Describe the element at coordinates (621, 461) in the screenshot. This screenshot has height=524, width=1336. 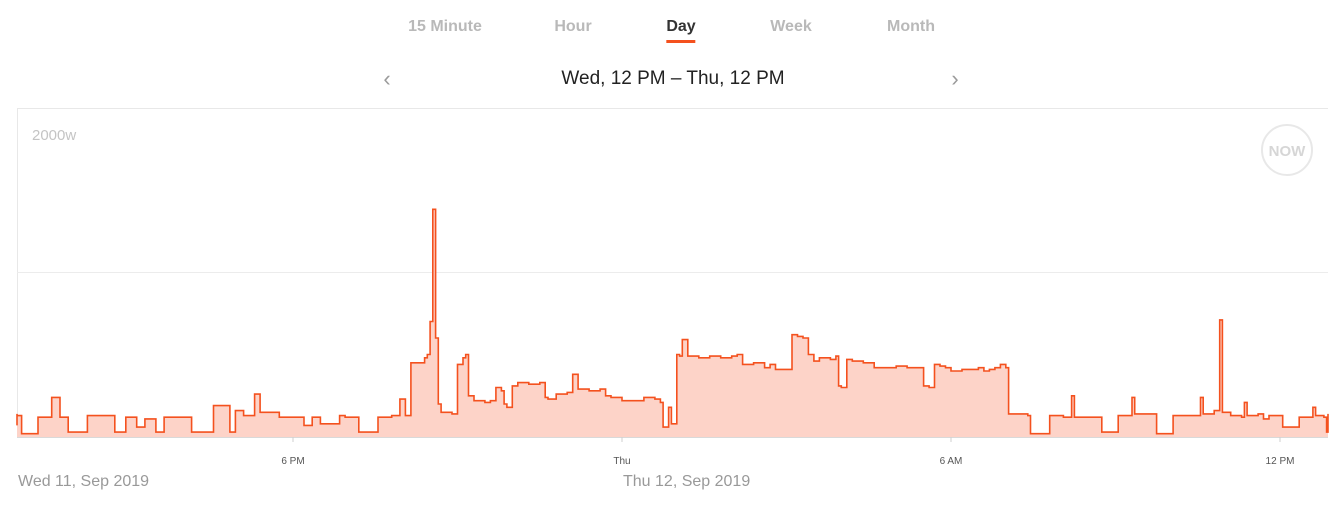
I see `x-tick-label: Thu` at that location.